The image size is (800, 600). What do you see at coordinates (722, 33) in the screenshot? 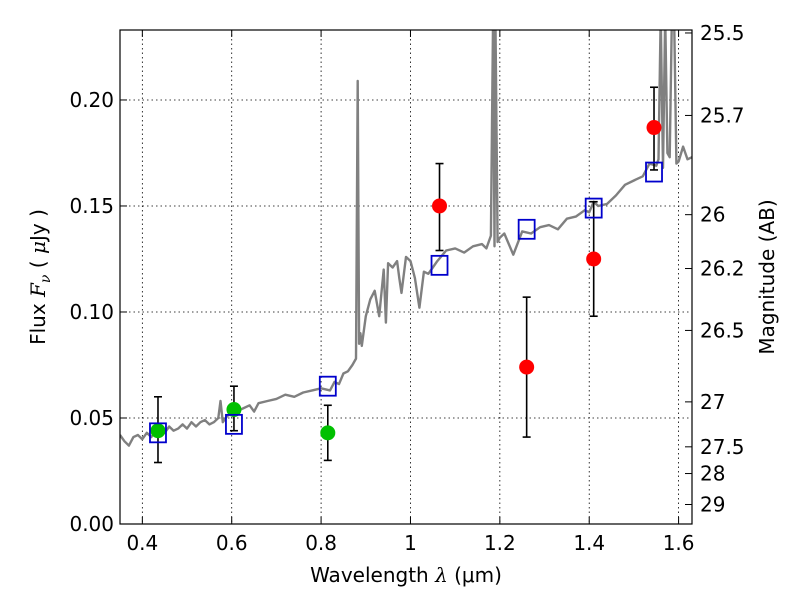
I see `y2-tick-label: 25.5` at bounding box center [722, 33].